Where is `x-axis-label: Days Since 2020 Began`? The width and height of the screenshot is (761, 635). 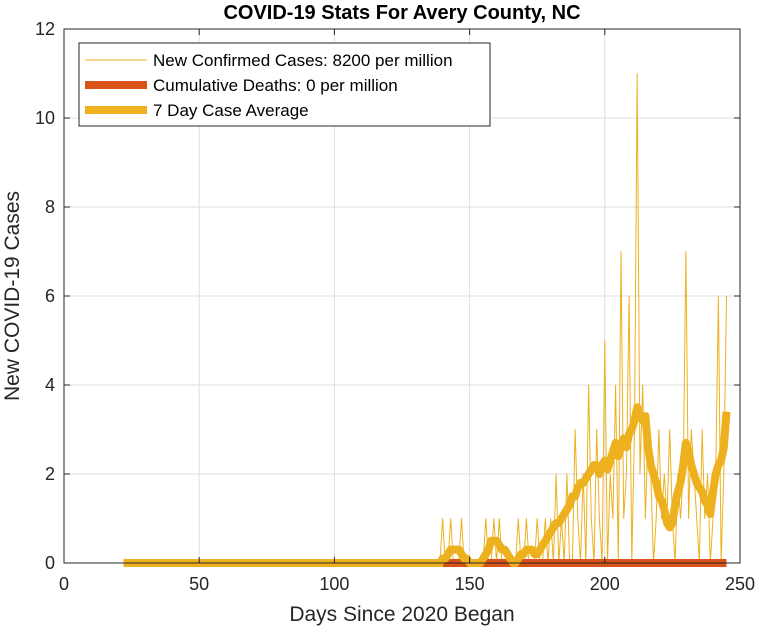 x-axis-label: Days Since 2020 Began is located at coordinates (401, 614).